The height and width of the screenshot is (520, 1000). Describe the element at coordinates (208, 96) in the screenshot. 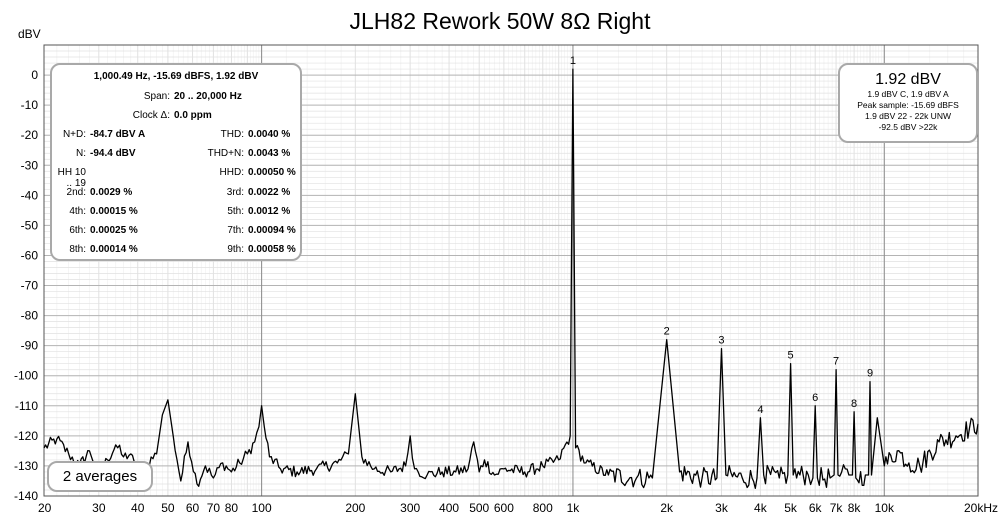

I see `span-value: 20 .. 20,000 Hz` at that location.